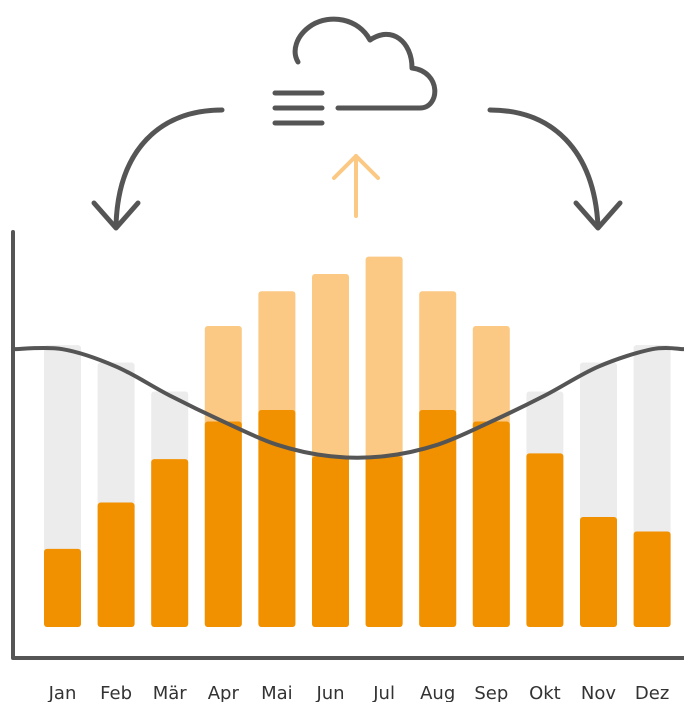 The width and height of the screenshot is (684, 702). I want to click on x-tick-label: Jun, so click(329, 692).